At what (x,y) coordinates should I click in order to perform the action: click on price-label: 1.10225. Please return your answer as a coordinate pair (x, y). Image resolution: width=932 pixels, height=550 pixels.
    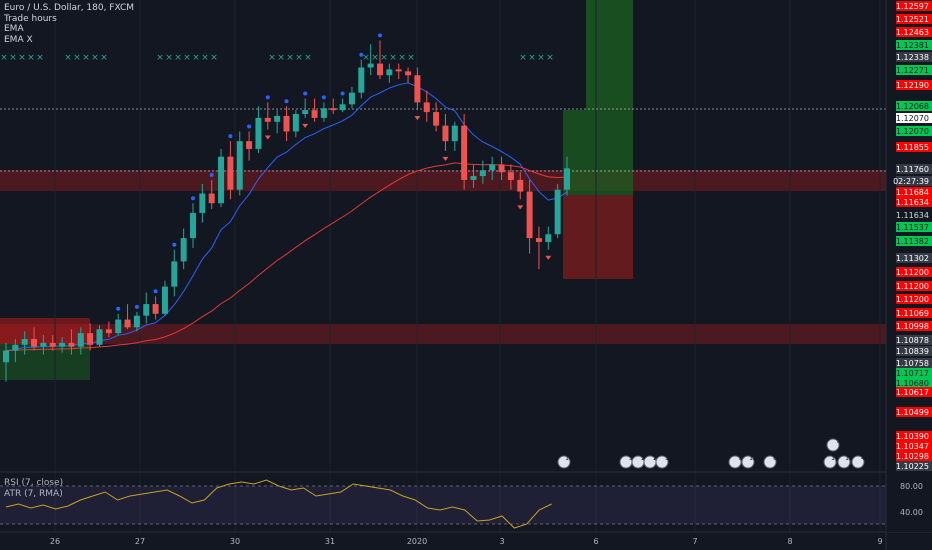
    Looking at the image, I should click on (914, 466).